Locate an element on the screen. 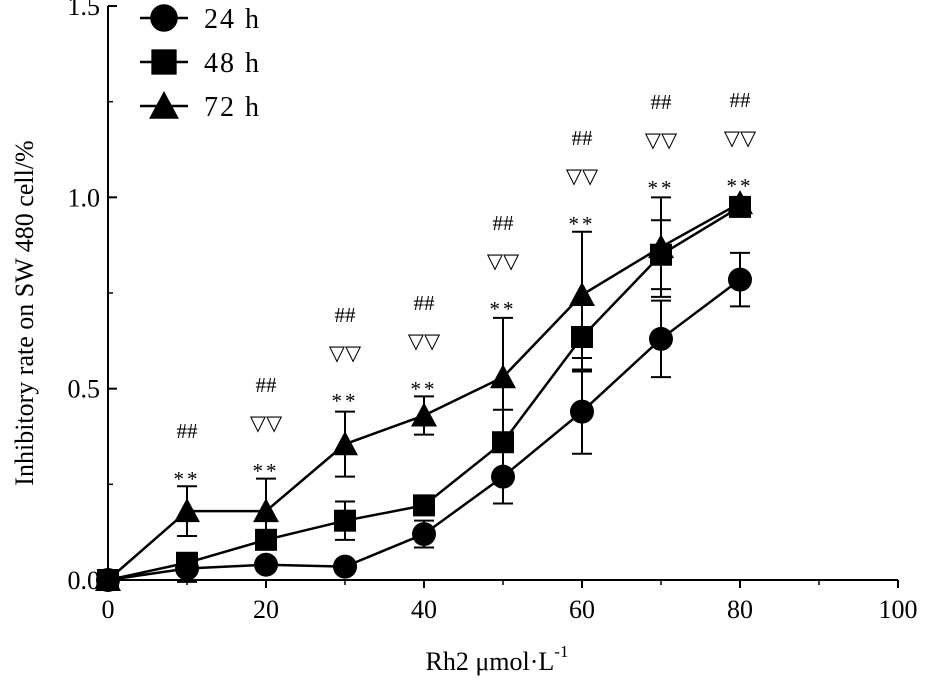 The width and height of the screenshot is (933, 681). x-tick-label: 40 is located at coordinates (424, 609).